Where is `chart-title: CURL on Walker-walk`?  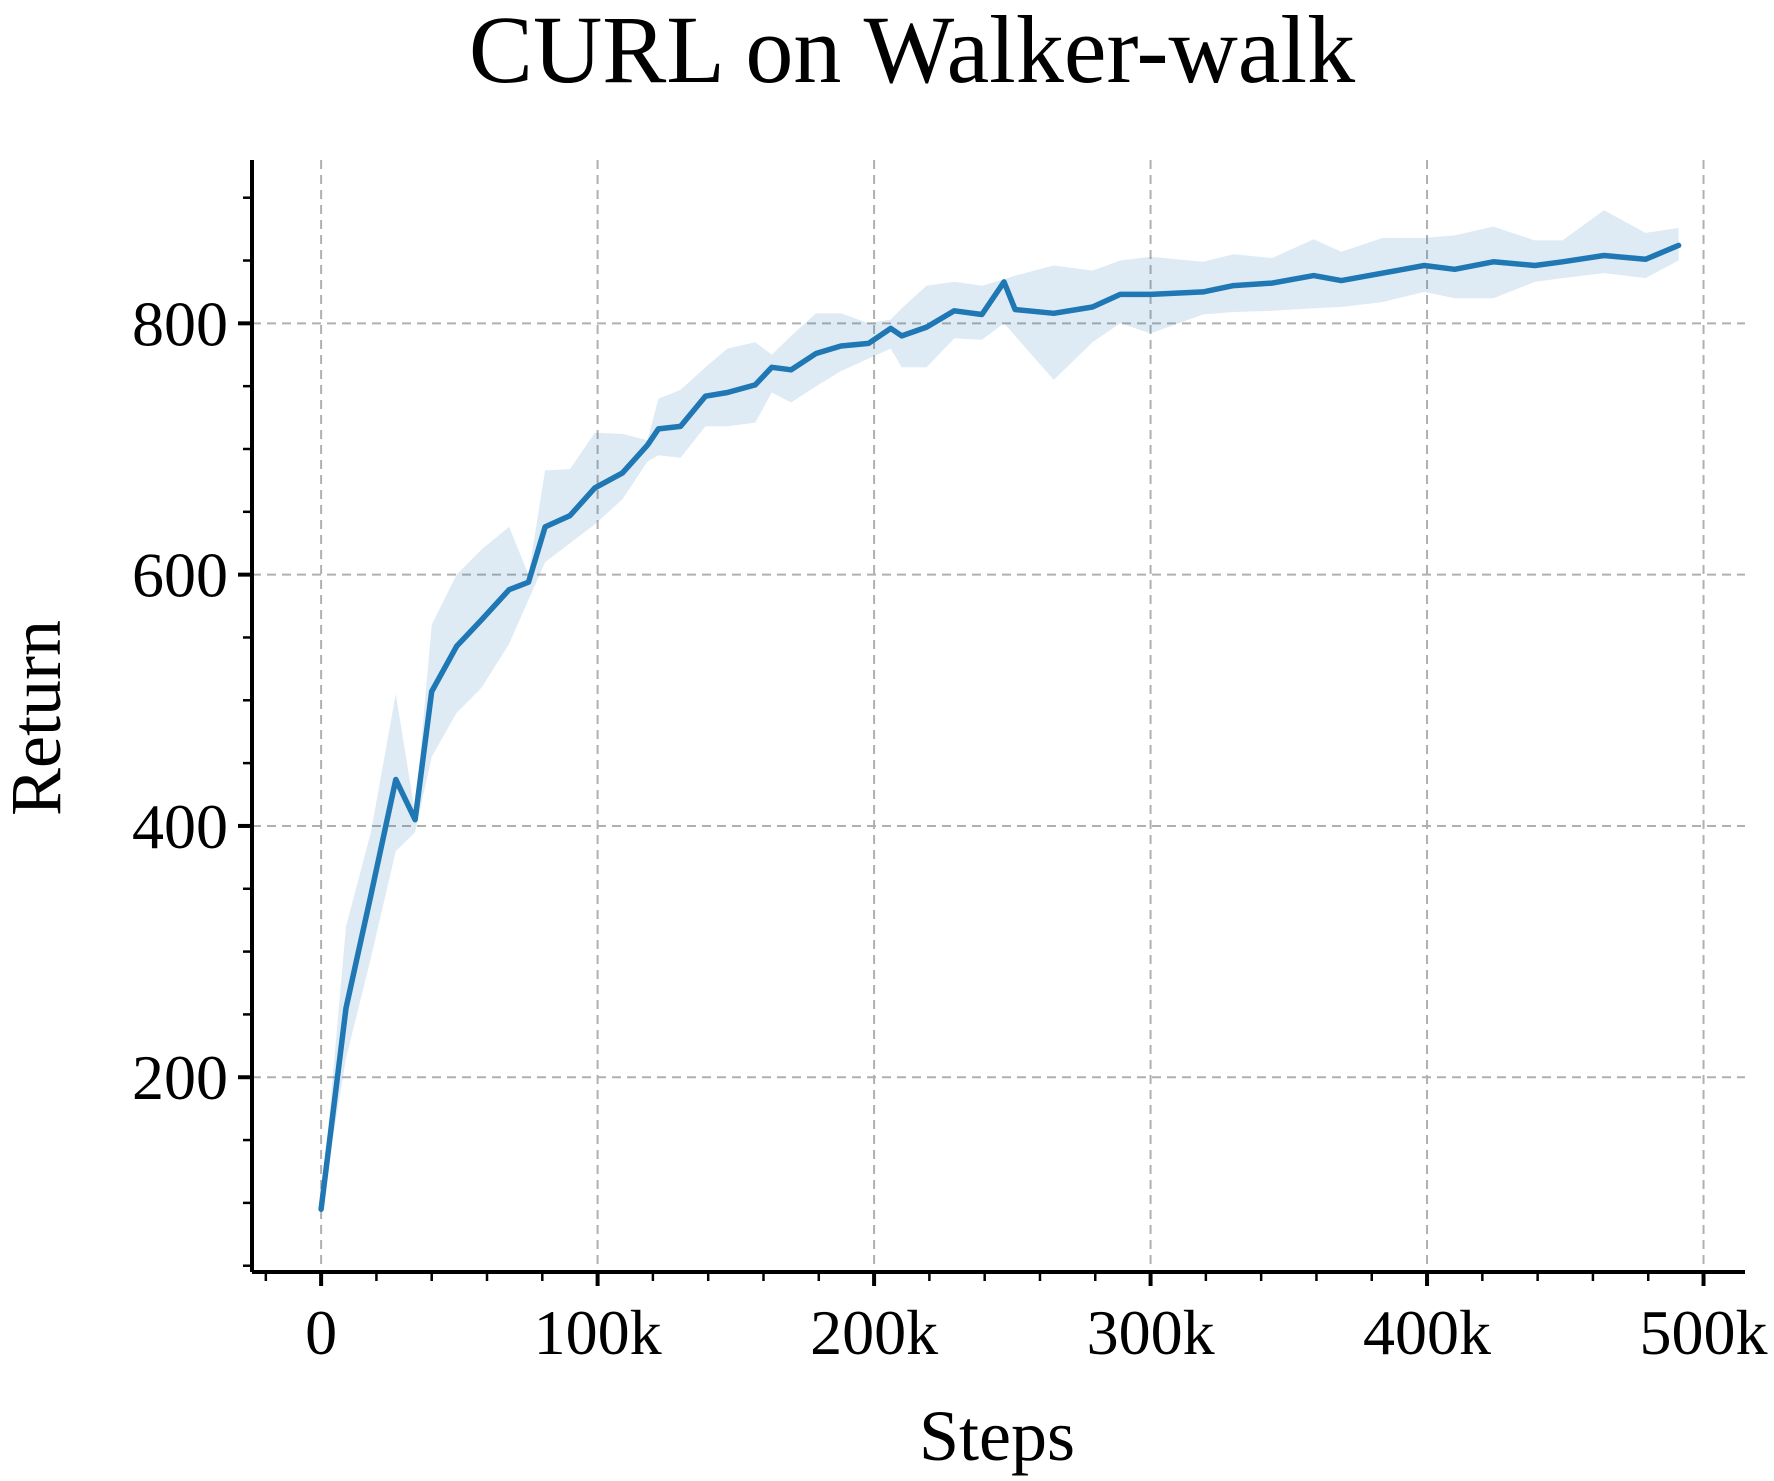
chart-title: CURL on Walker-walk is located at coordinates (912, 51).